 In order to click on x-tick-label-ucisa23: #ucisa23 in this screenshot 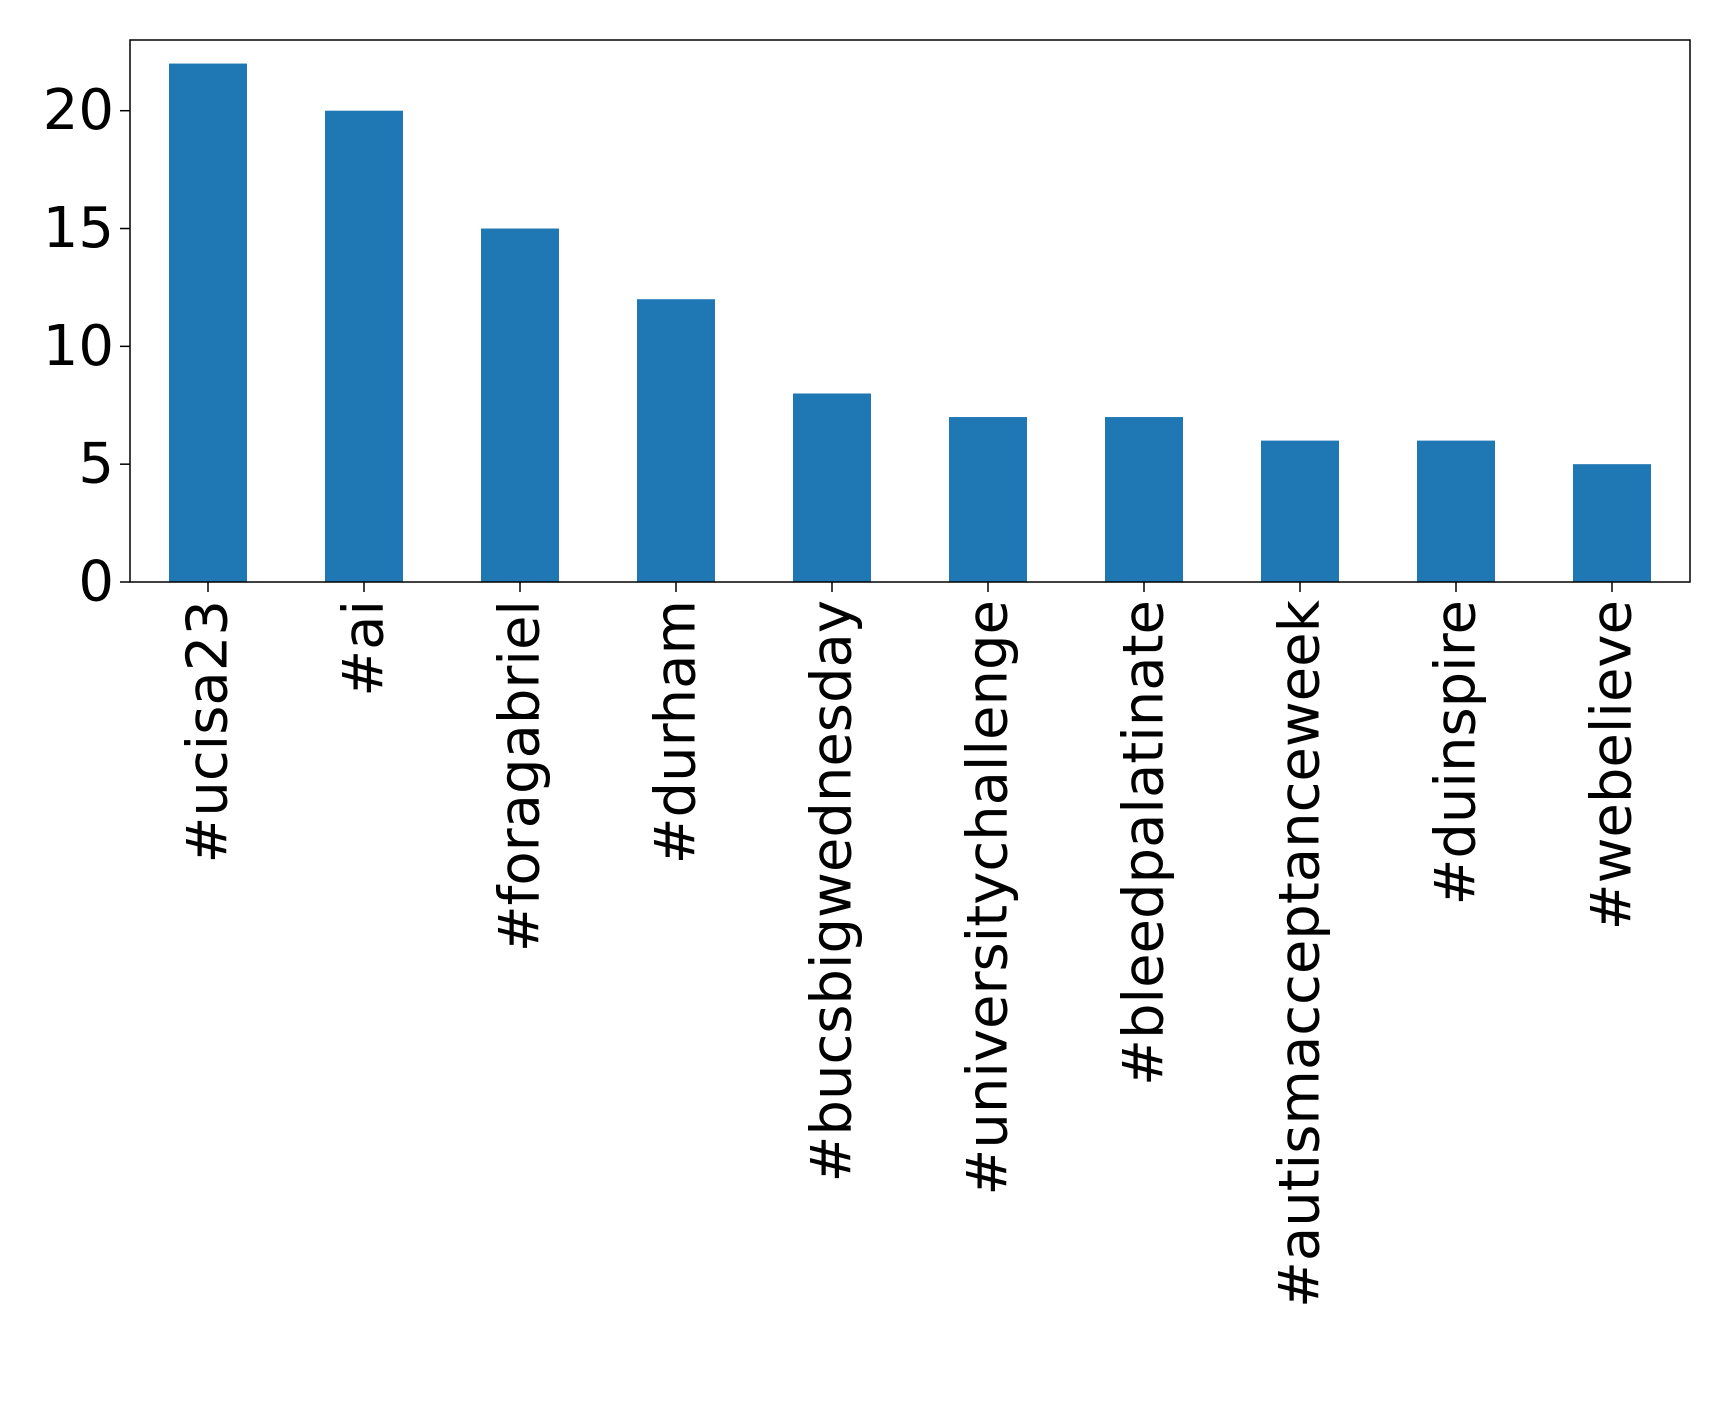, I will do `click(208, 732)`.